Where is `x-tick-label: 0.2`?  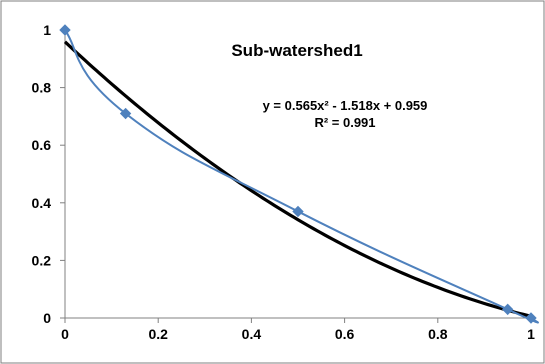
x-tick-label: 0.2 is located at coordinates (158, 334).